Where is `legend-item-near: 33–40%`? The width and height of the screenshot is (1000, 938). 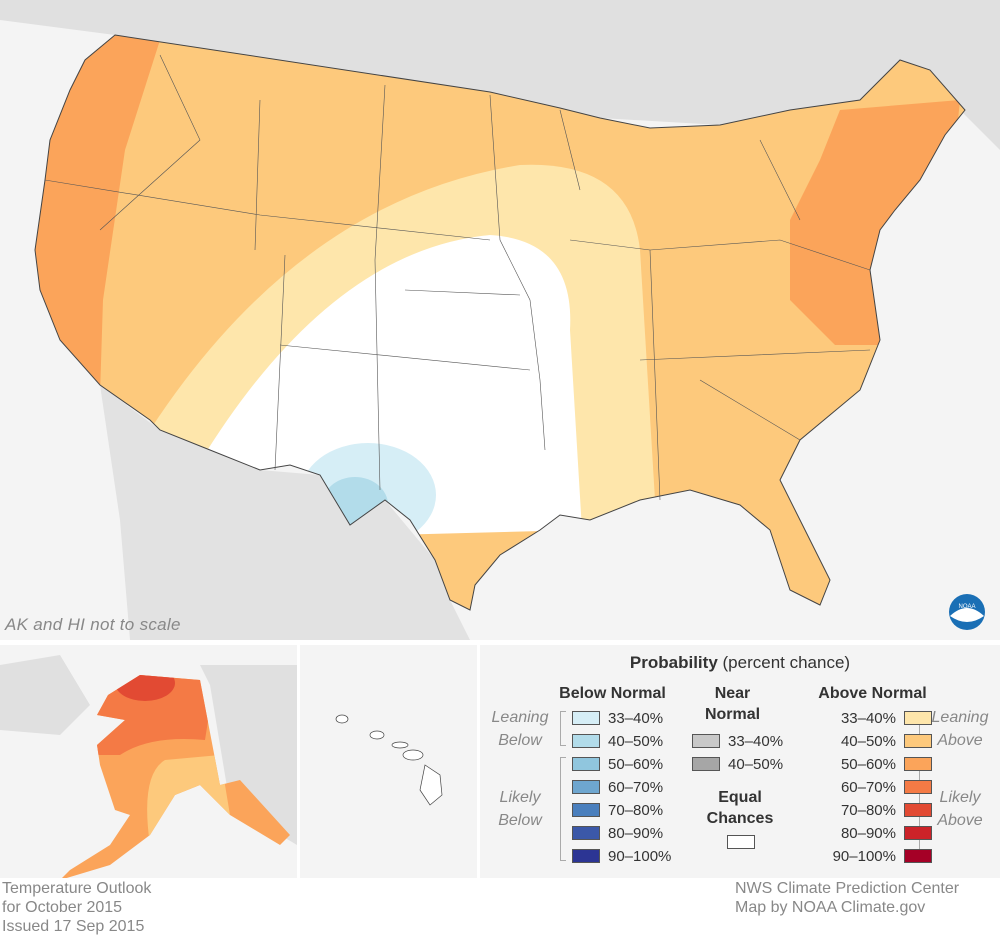
legend-item-near: 33–40% is located at coordinates (737, 741).